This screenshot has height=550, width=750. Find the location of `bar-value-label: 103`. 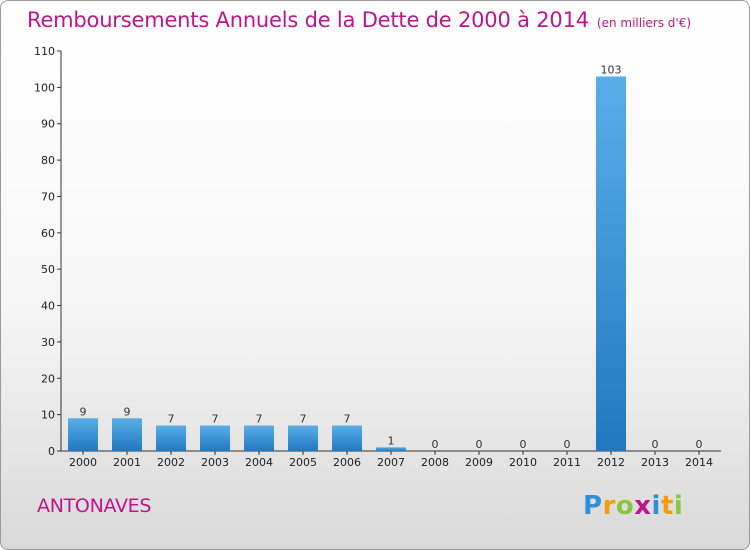

bar-value-label: 103 is located at coordinates (611, 69).